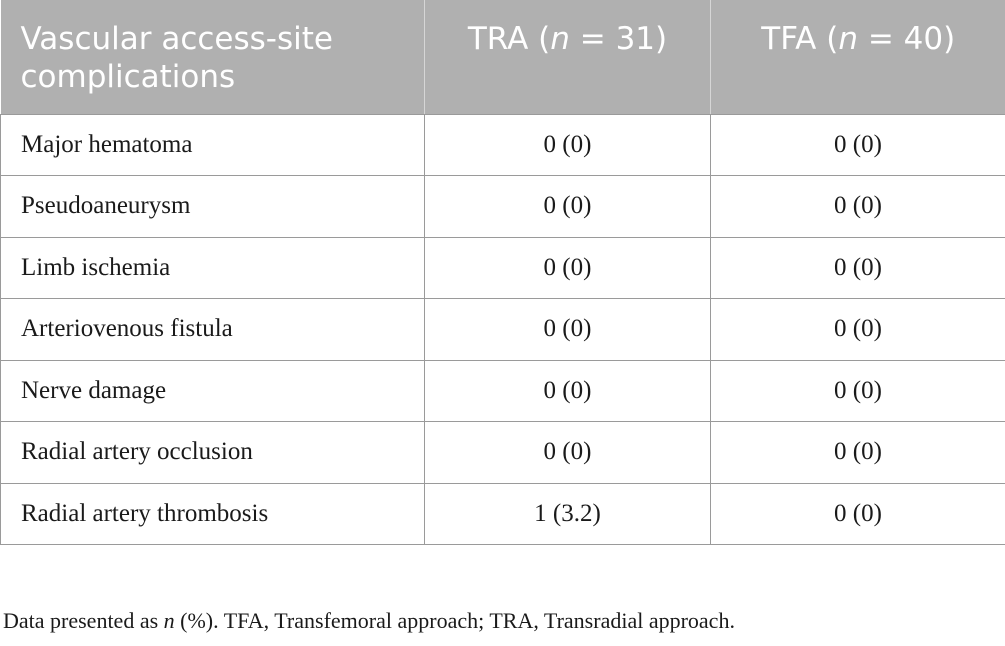 The width and height of the screenshot is (1005, 646). I want to click on table-row: Radial artery occlusion 0 (0) 0 (0), so click(502, 452).